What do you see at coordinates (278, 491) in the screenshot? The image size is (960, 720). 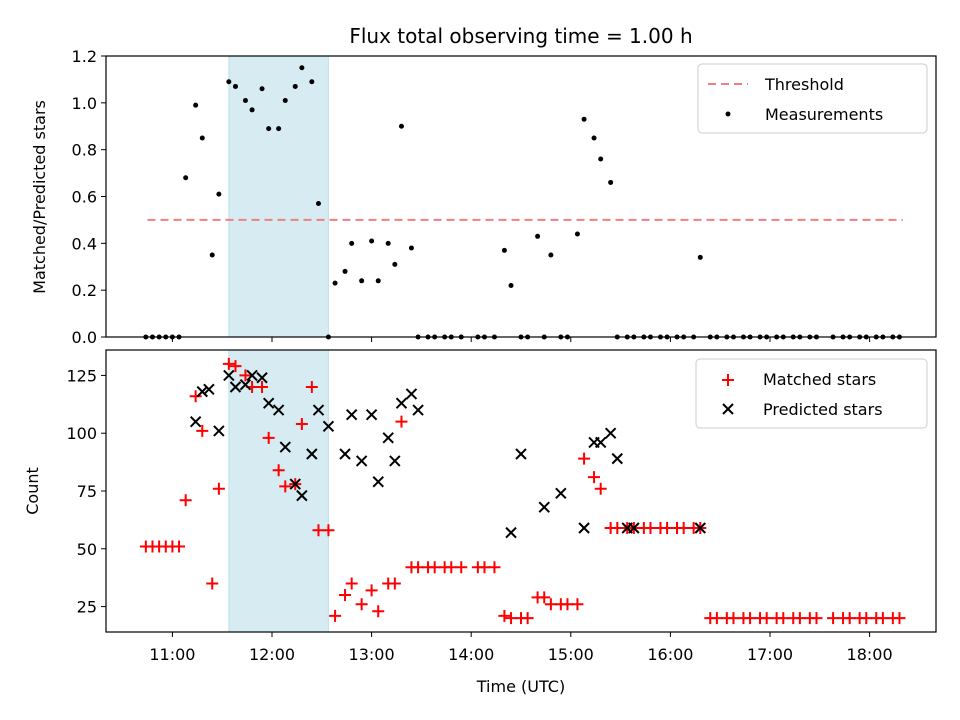 I see `bottom-highlight-span` at bounding box center [278, 491].